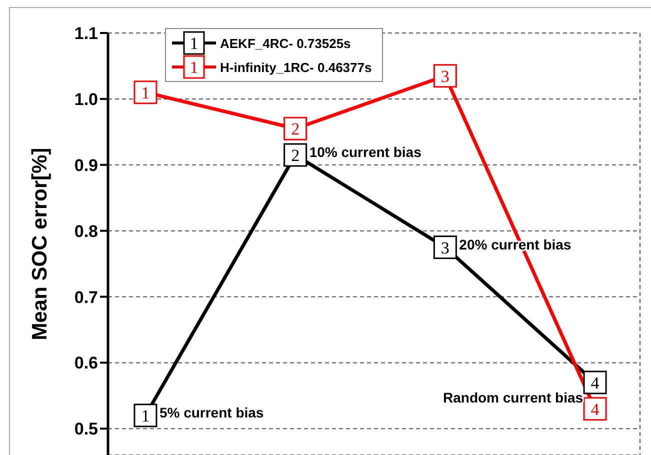 The image size is (651, 455). Describe the element at coordinates (86, 165) in the screenshot. I see `y-tick-label: 0.9` at that location.